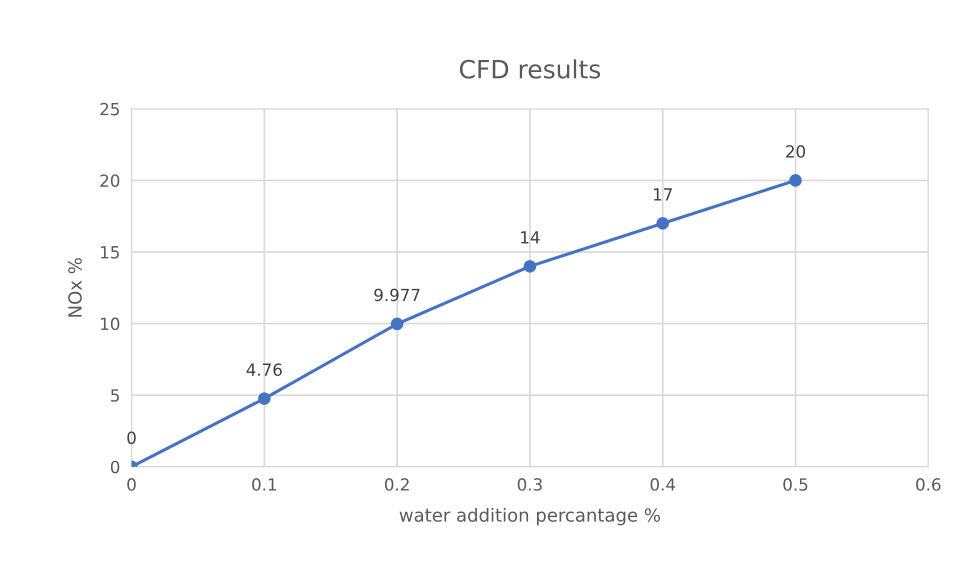  I want to click on x-tick-label: 0, so click(131, 484).